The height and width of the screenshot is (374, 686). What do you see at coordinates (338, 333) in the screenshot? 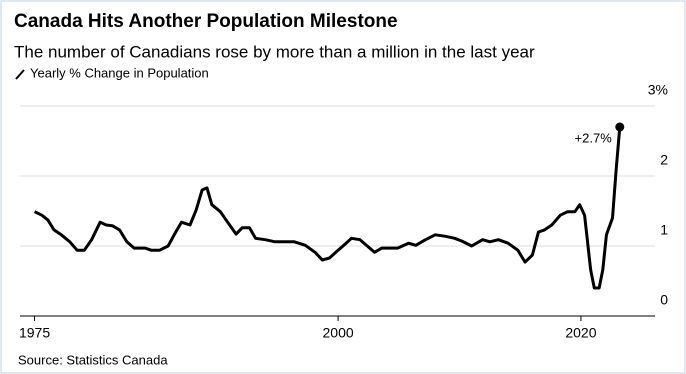
I see `x-tick-label: 2000` at bounding box center [338, 333].